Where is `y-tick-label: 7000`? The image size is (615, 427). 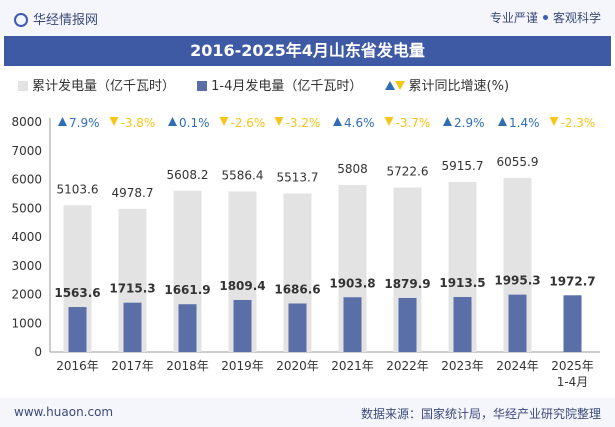 y-tick-label: 7000 is located at coordinates (26, 151).